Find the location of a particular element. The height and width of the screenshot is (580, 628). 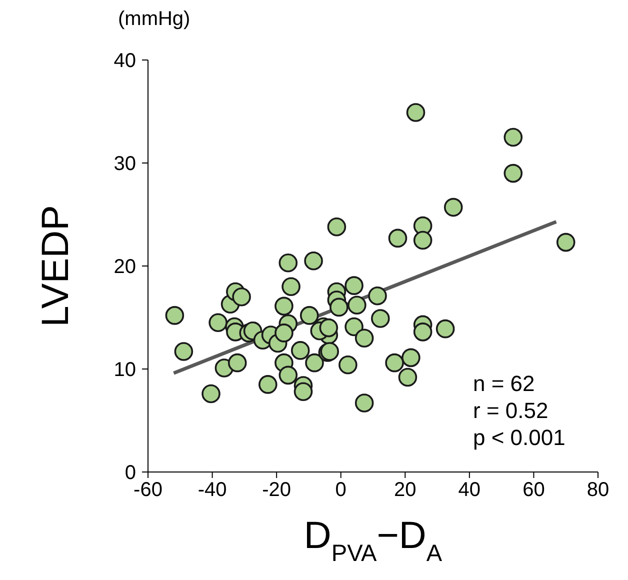

annotation: r = 0.52 is located at coordinates (511, 410).